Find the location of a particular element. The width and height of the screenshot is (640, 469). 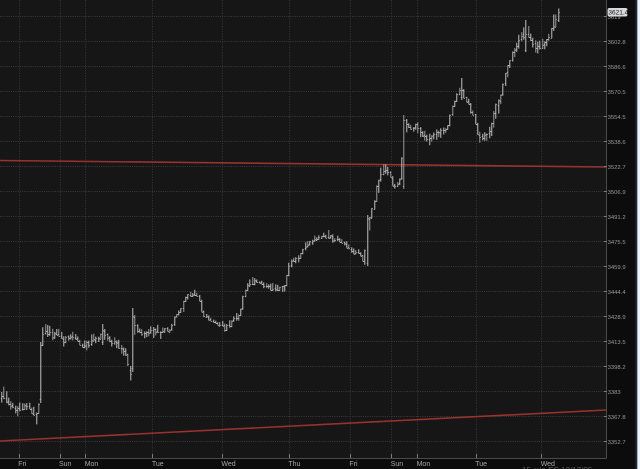

svg-text: 3538.6 is located at coordinates (617, 143).